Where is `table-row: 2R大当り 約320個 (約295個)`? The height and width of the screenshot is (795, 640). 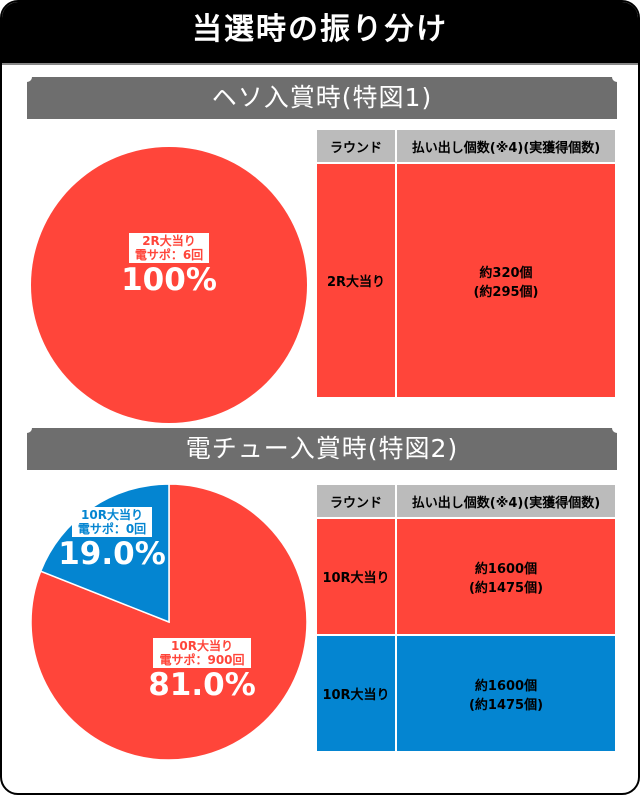 table-row: 2R大当り 約320個 (約295個) is located at coordinates (466, 280).